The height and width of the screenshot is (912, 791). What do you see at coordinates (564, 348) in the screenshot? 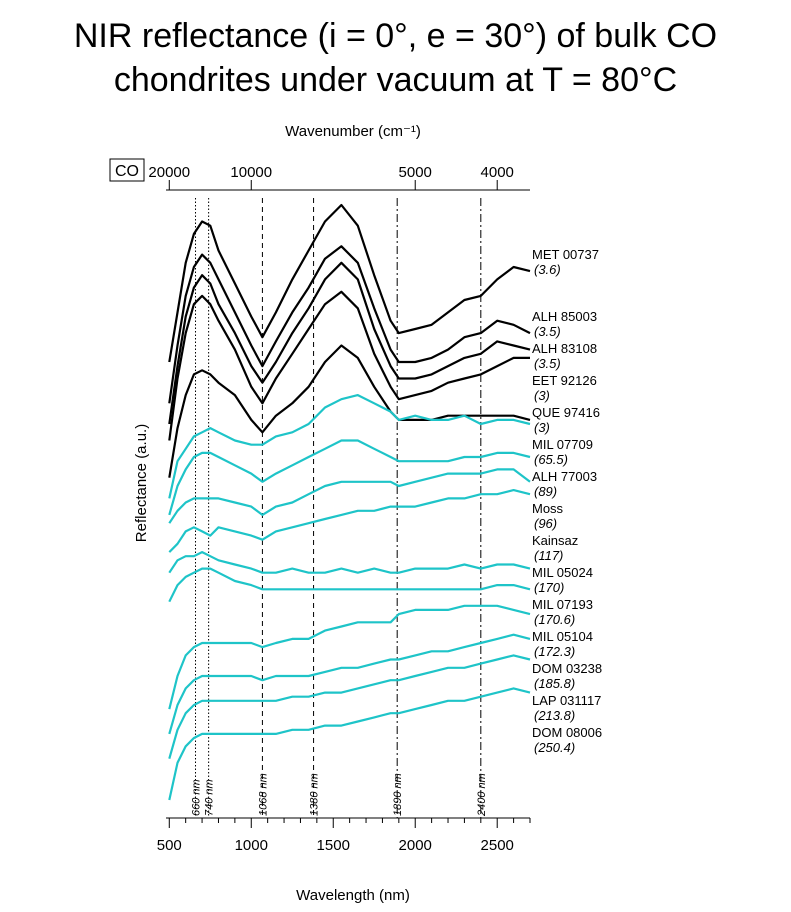
I see `series-name-label: ALH 83108` at bounding box center [564, 348].